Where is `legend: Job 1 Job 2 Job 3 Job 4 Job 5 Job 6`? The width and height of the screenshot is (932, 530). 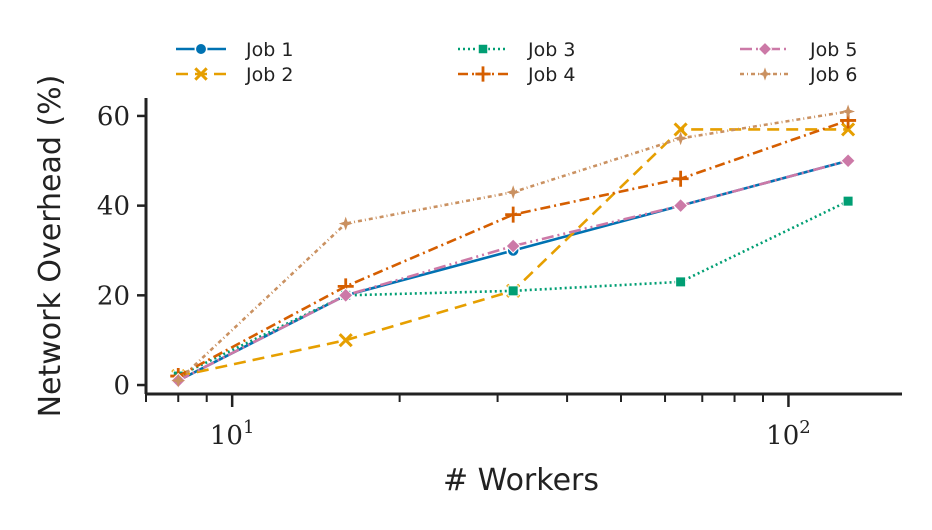 legend: Job 1 Job 2 Job 3 Job 4 Job 5 Job 6 is located at coordinates (516, 62).